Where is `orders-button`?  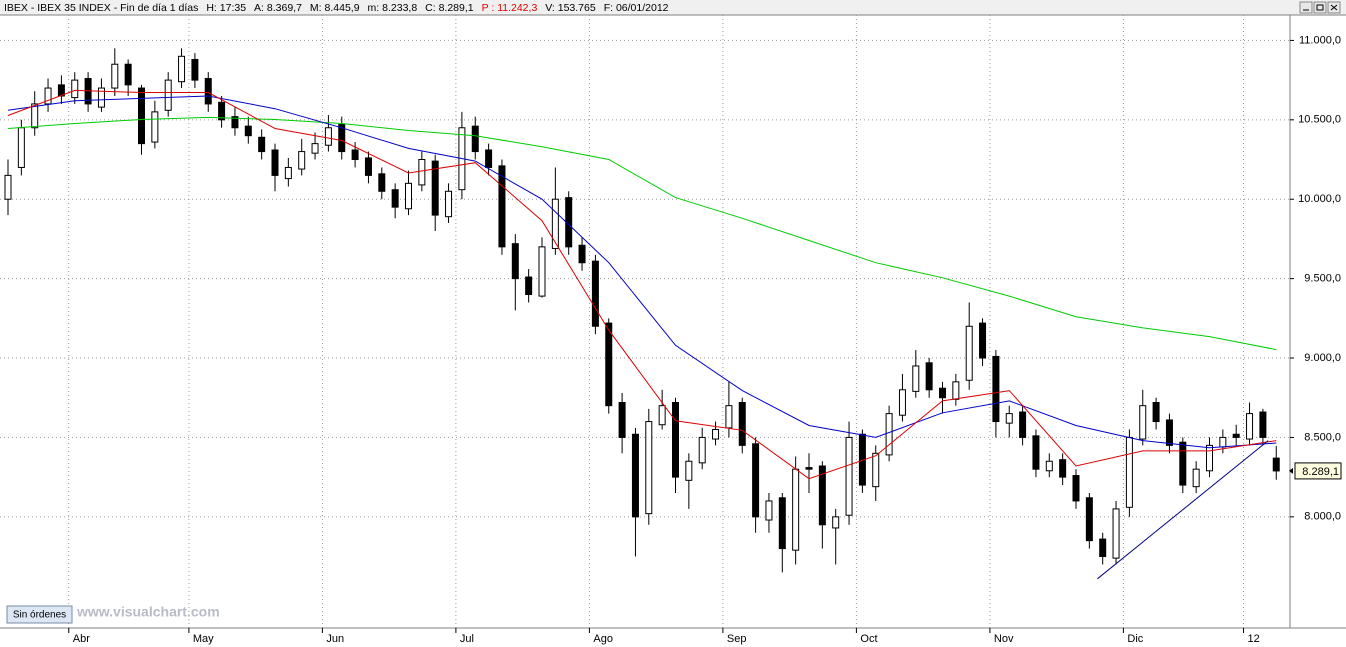 orders-button is located at coordinates (39, 614).